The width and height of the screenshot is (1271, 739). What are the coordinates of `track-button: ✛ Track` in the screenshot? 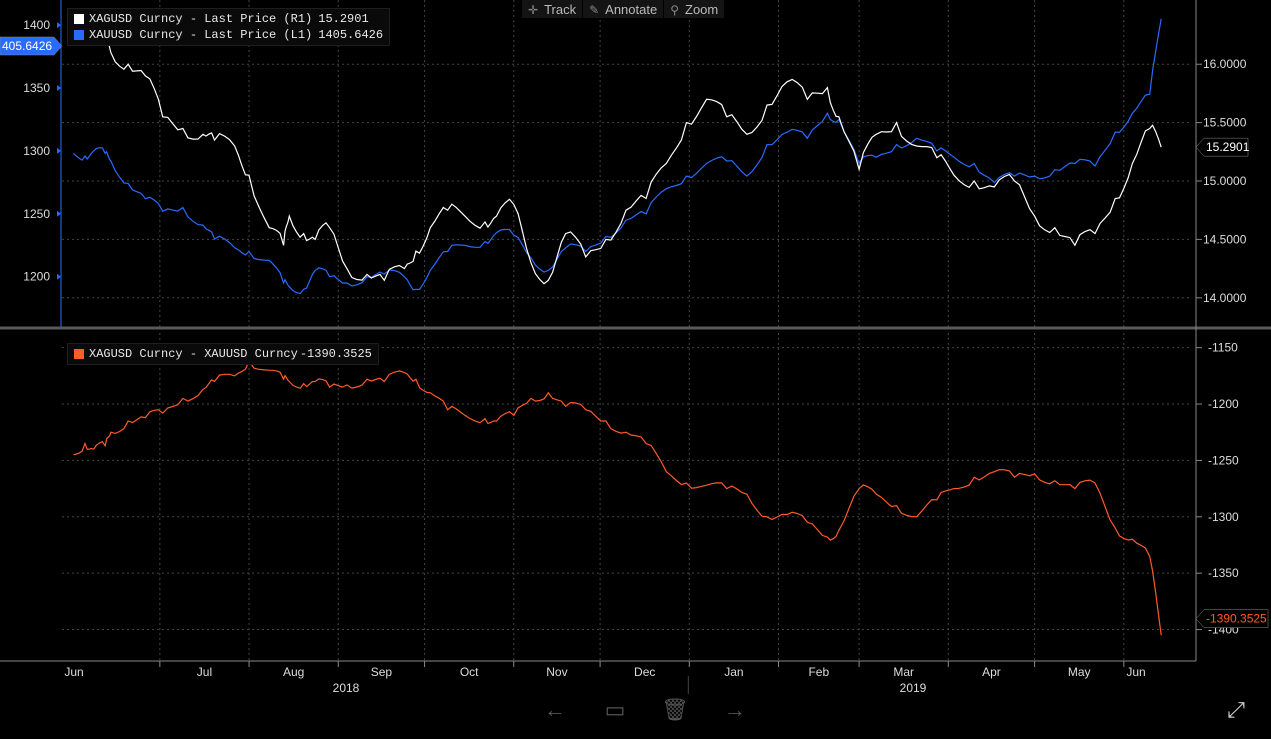 It's located at (553, 9).